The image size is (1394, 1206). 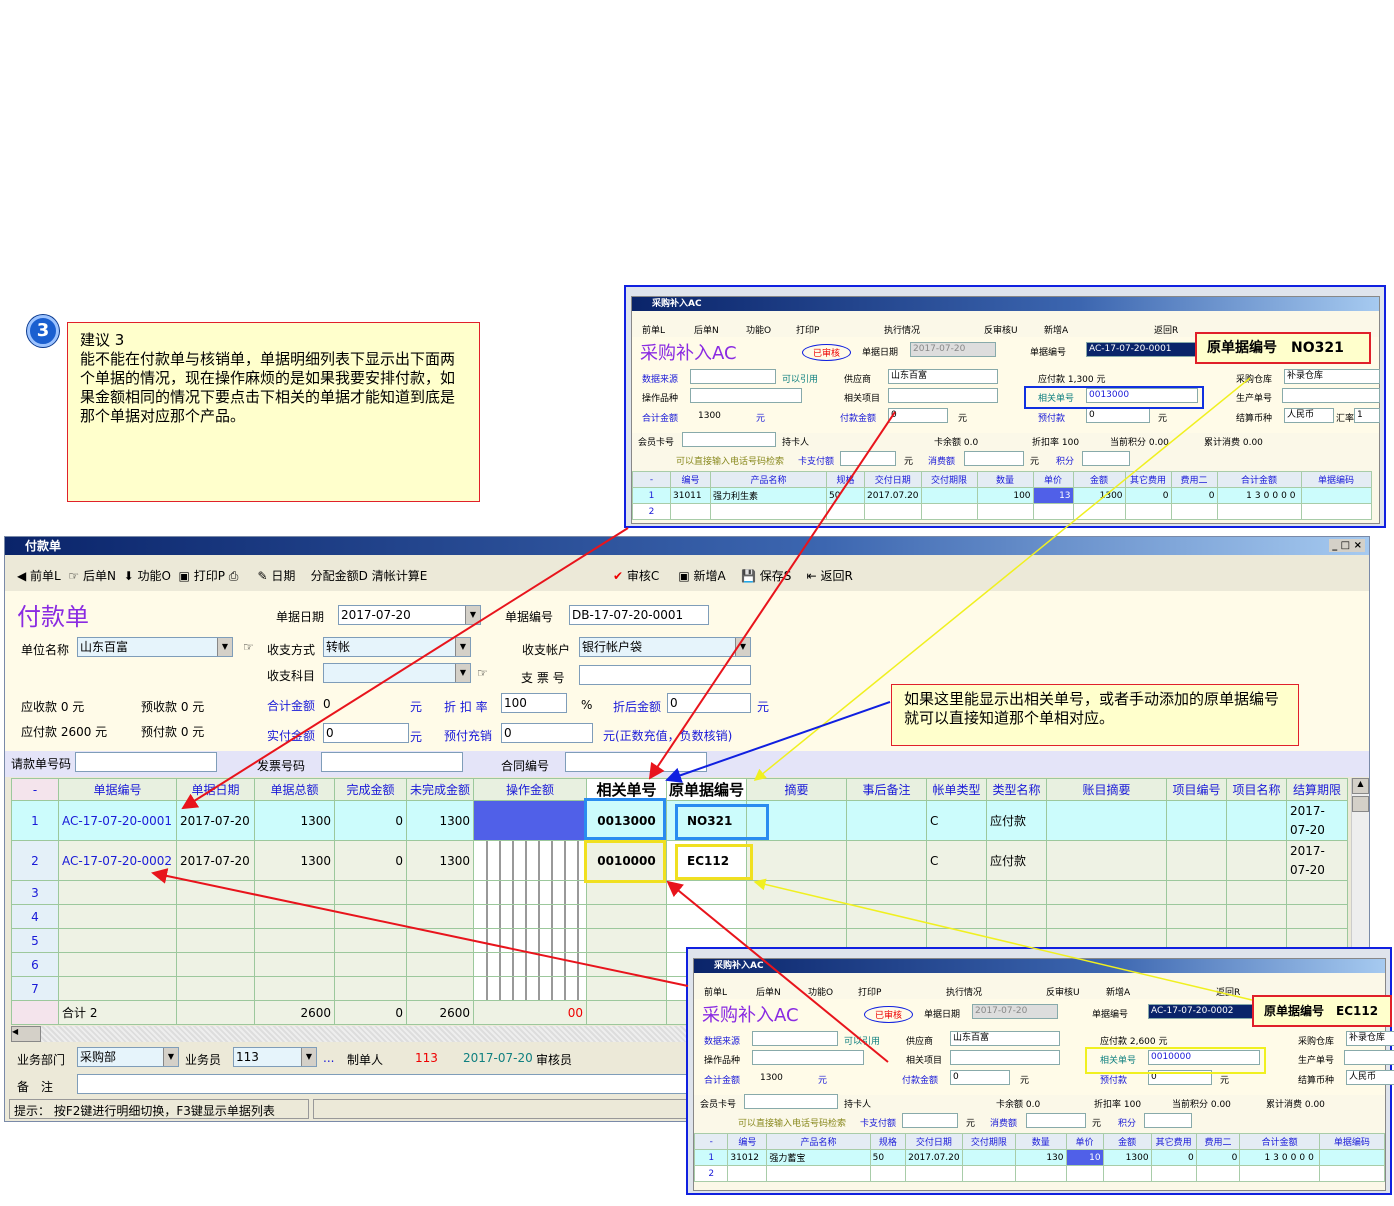 I want to click on popup-date-field: 2017-07-20, so click(x=953, y=349).